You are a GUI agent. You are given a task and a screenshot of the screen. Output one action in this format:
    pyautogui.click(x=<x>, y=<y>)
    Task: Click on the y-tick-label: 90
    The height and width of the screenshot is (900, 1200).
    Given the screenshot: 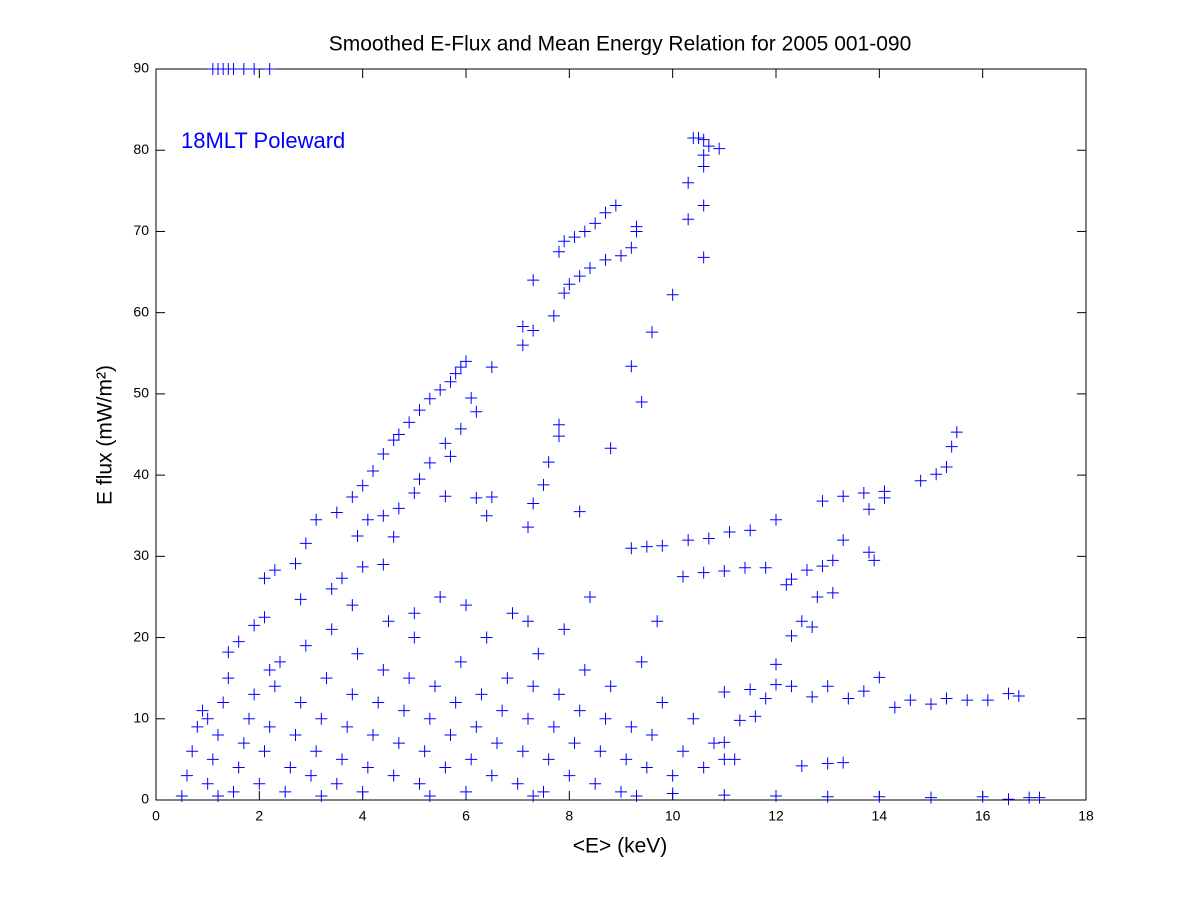 What is the action you would take?
    pyautogui.click(x=141, y=68)
    